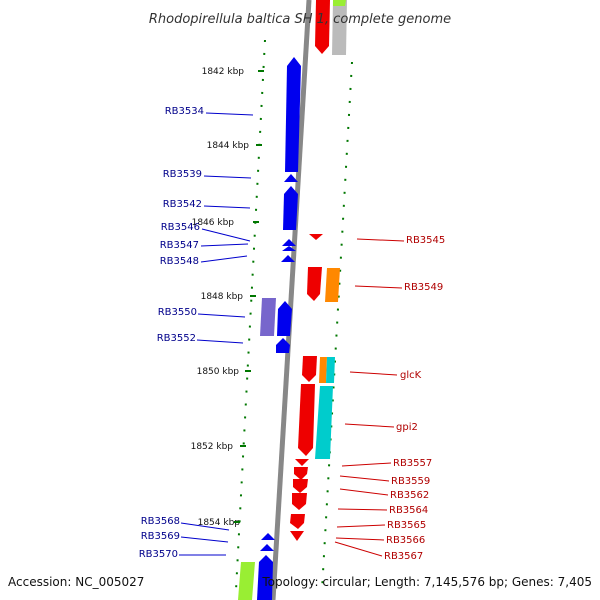 Image resolution: width=600 pixels, height=600 pixels. Describe the element at coordinates (322, 27) in the screenshot. I see `gene-top-red` at that location.